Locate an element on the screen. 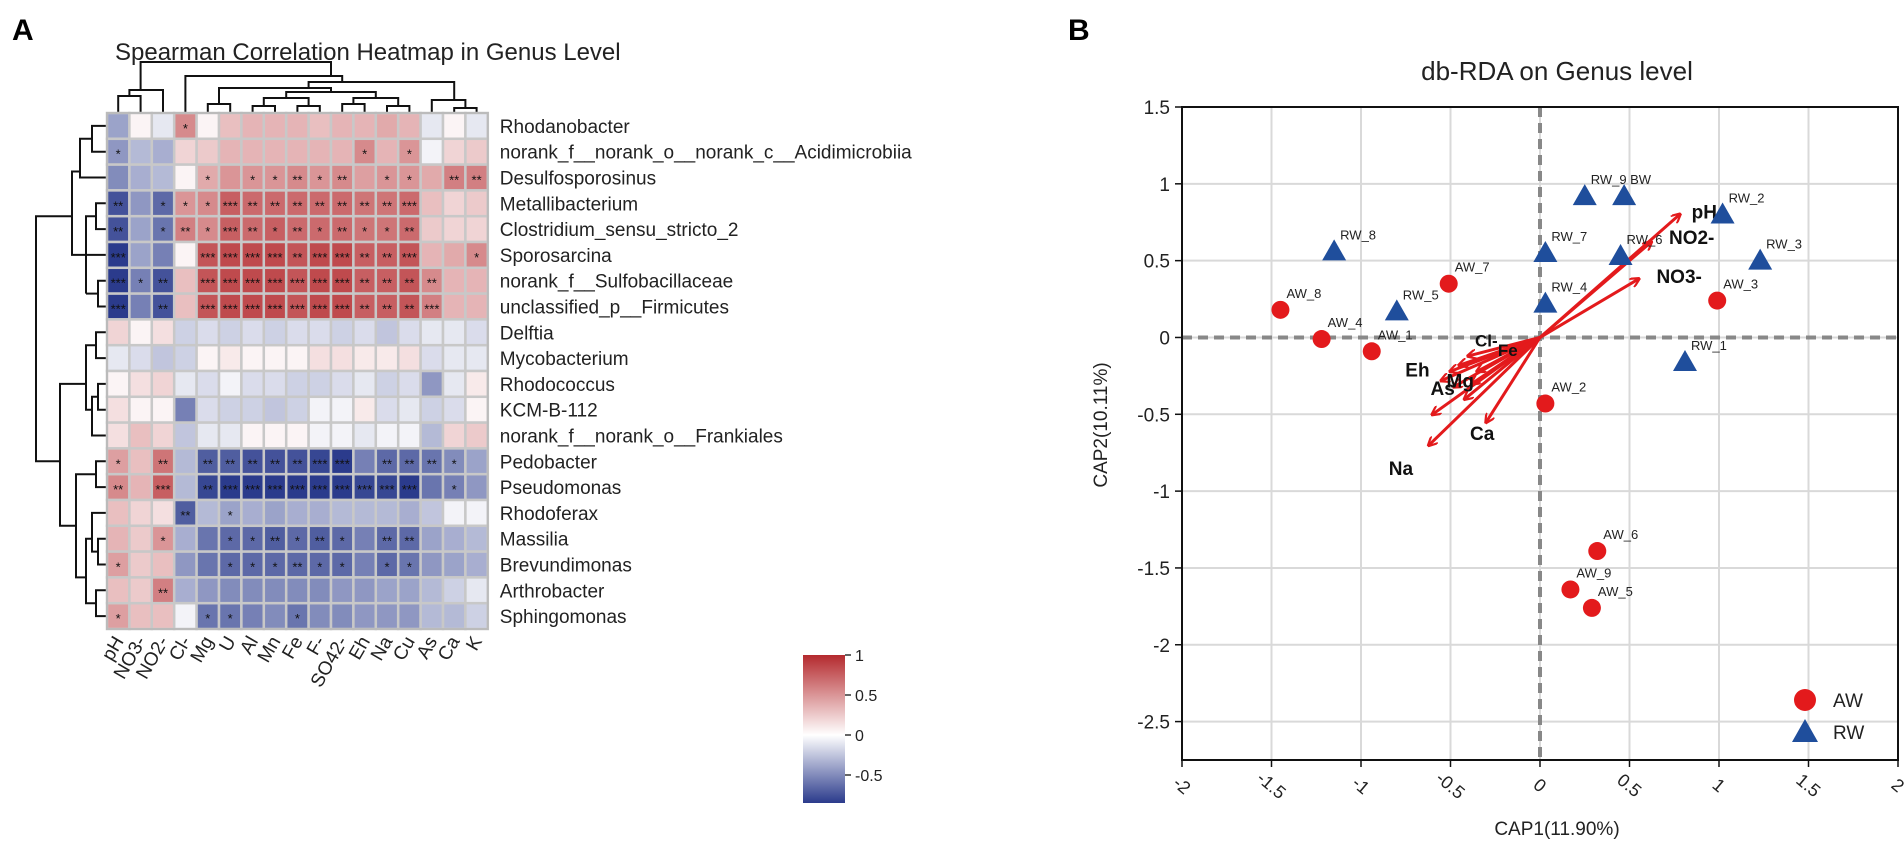  row-label: Massilia is located at coordinates (534, 540).